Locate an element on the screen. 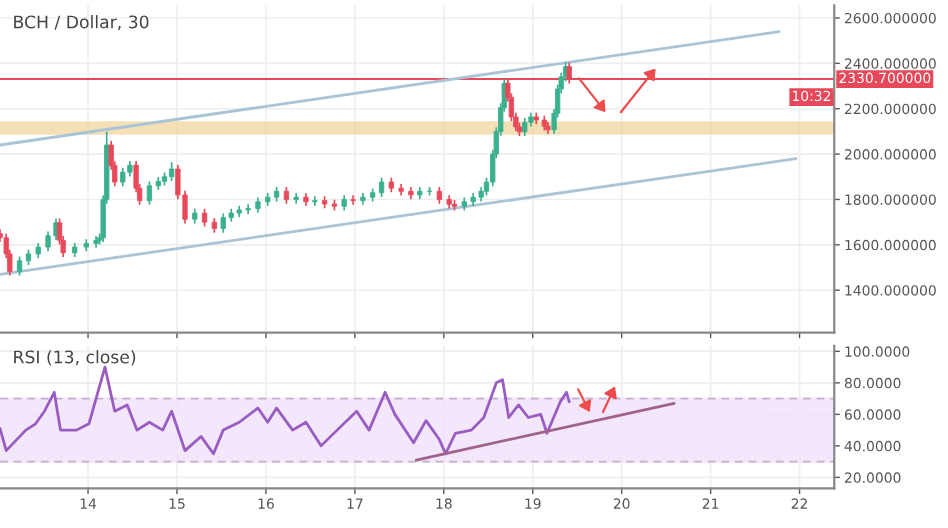 The width and height of the screenshot is (948, 528). chart-title: RSI (13, close) is located at coordinates (75, 358).